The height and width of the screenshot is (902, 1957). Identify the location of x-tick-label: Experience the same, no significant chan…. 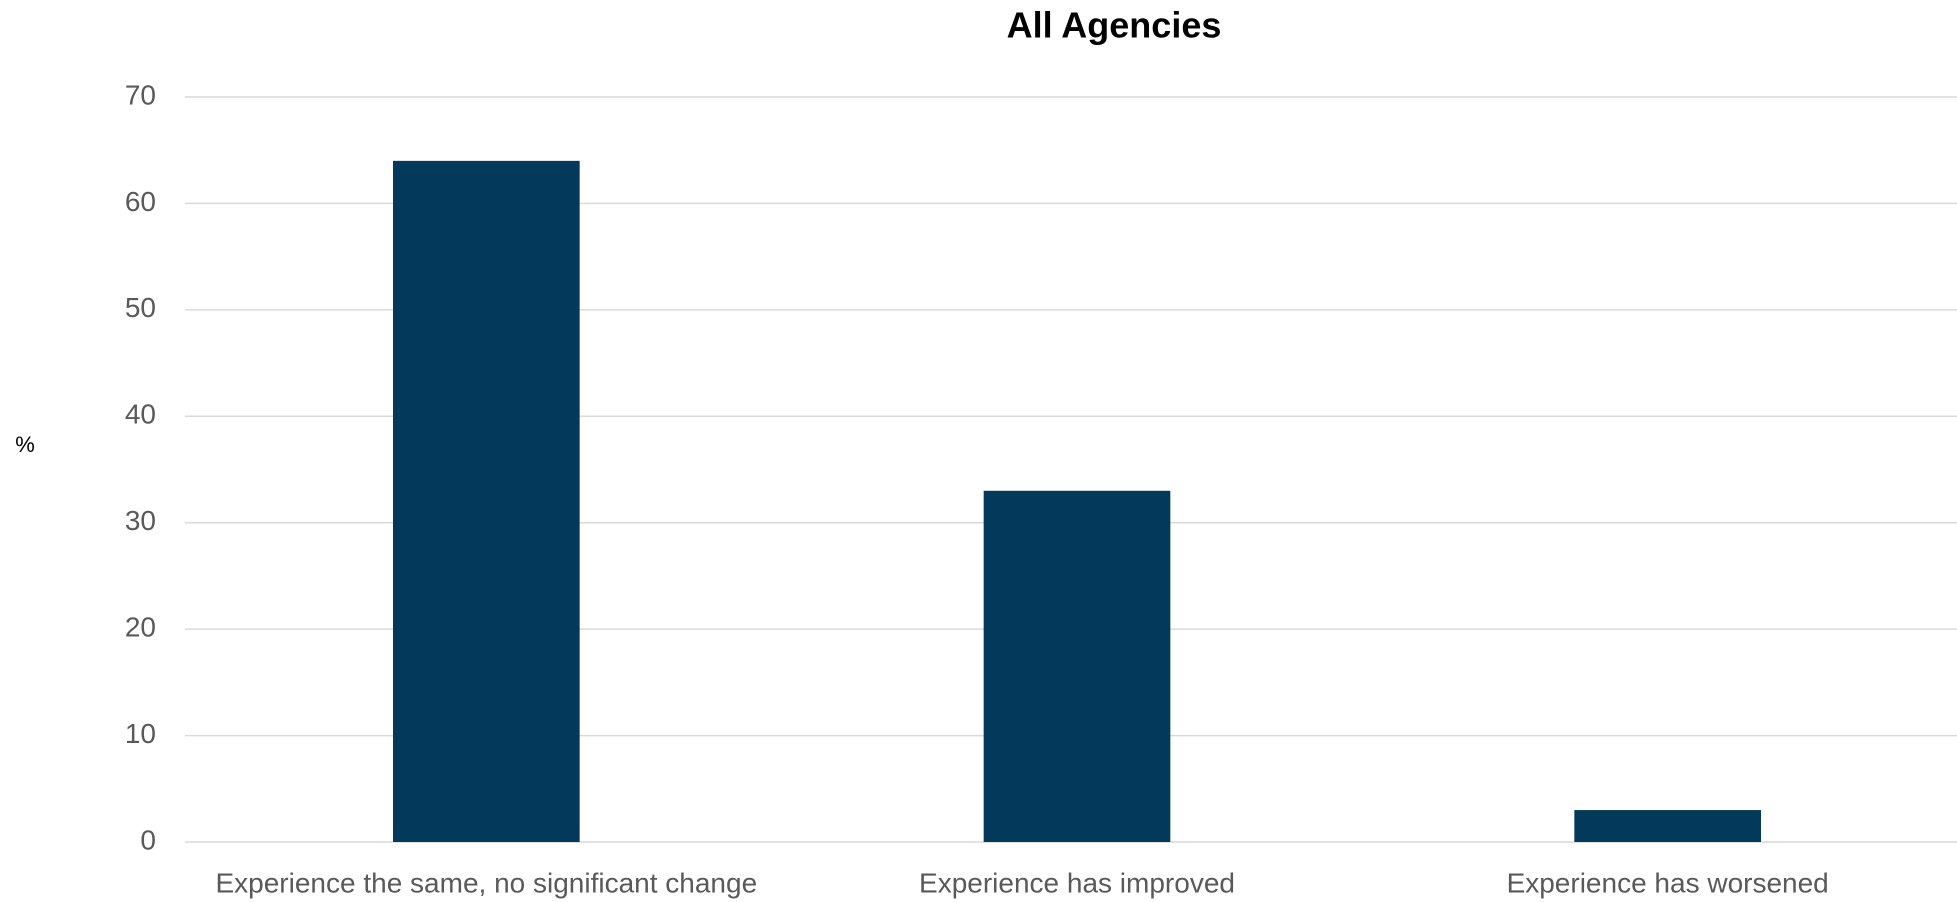
(486, 882).